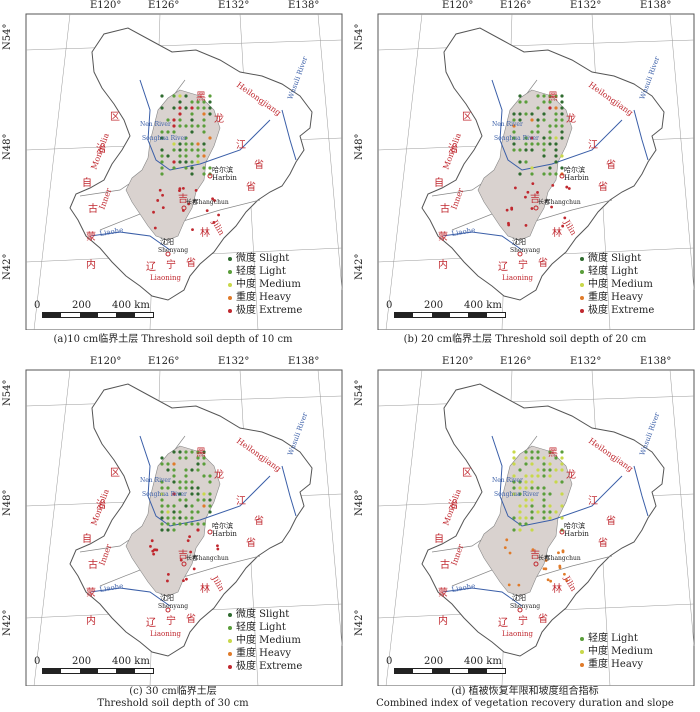 The height and width of the screenshot is (712, 700). What do you see at coordinates (359, 146) in the screenshot?
I see `latitude-label: N48°` at bounding box center [359, 146].